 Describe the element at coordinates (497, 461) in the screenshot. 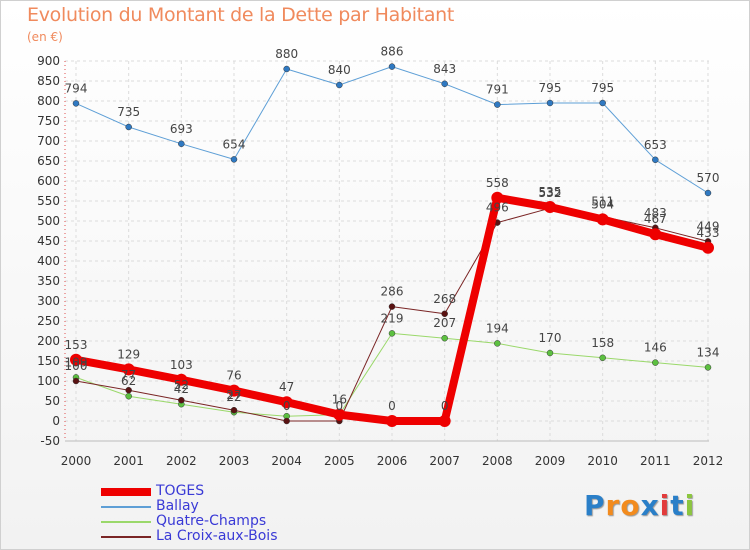

I see `x-tick-label: 2008` at that location.